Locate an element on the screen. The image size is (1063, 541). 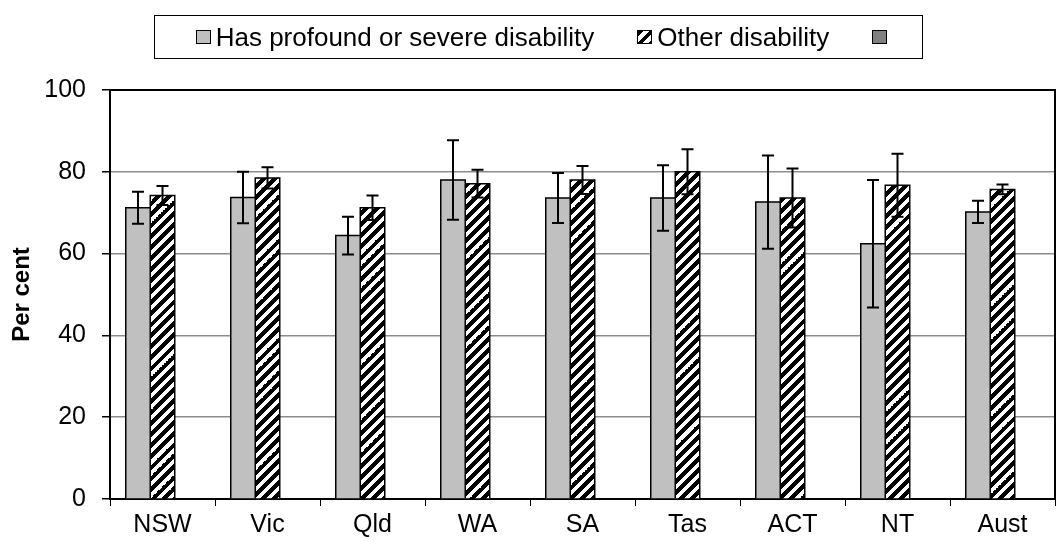
y-axis-title: Per cent is located at coordinates (21, 294).